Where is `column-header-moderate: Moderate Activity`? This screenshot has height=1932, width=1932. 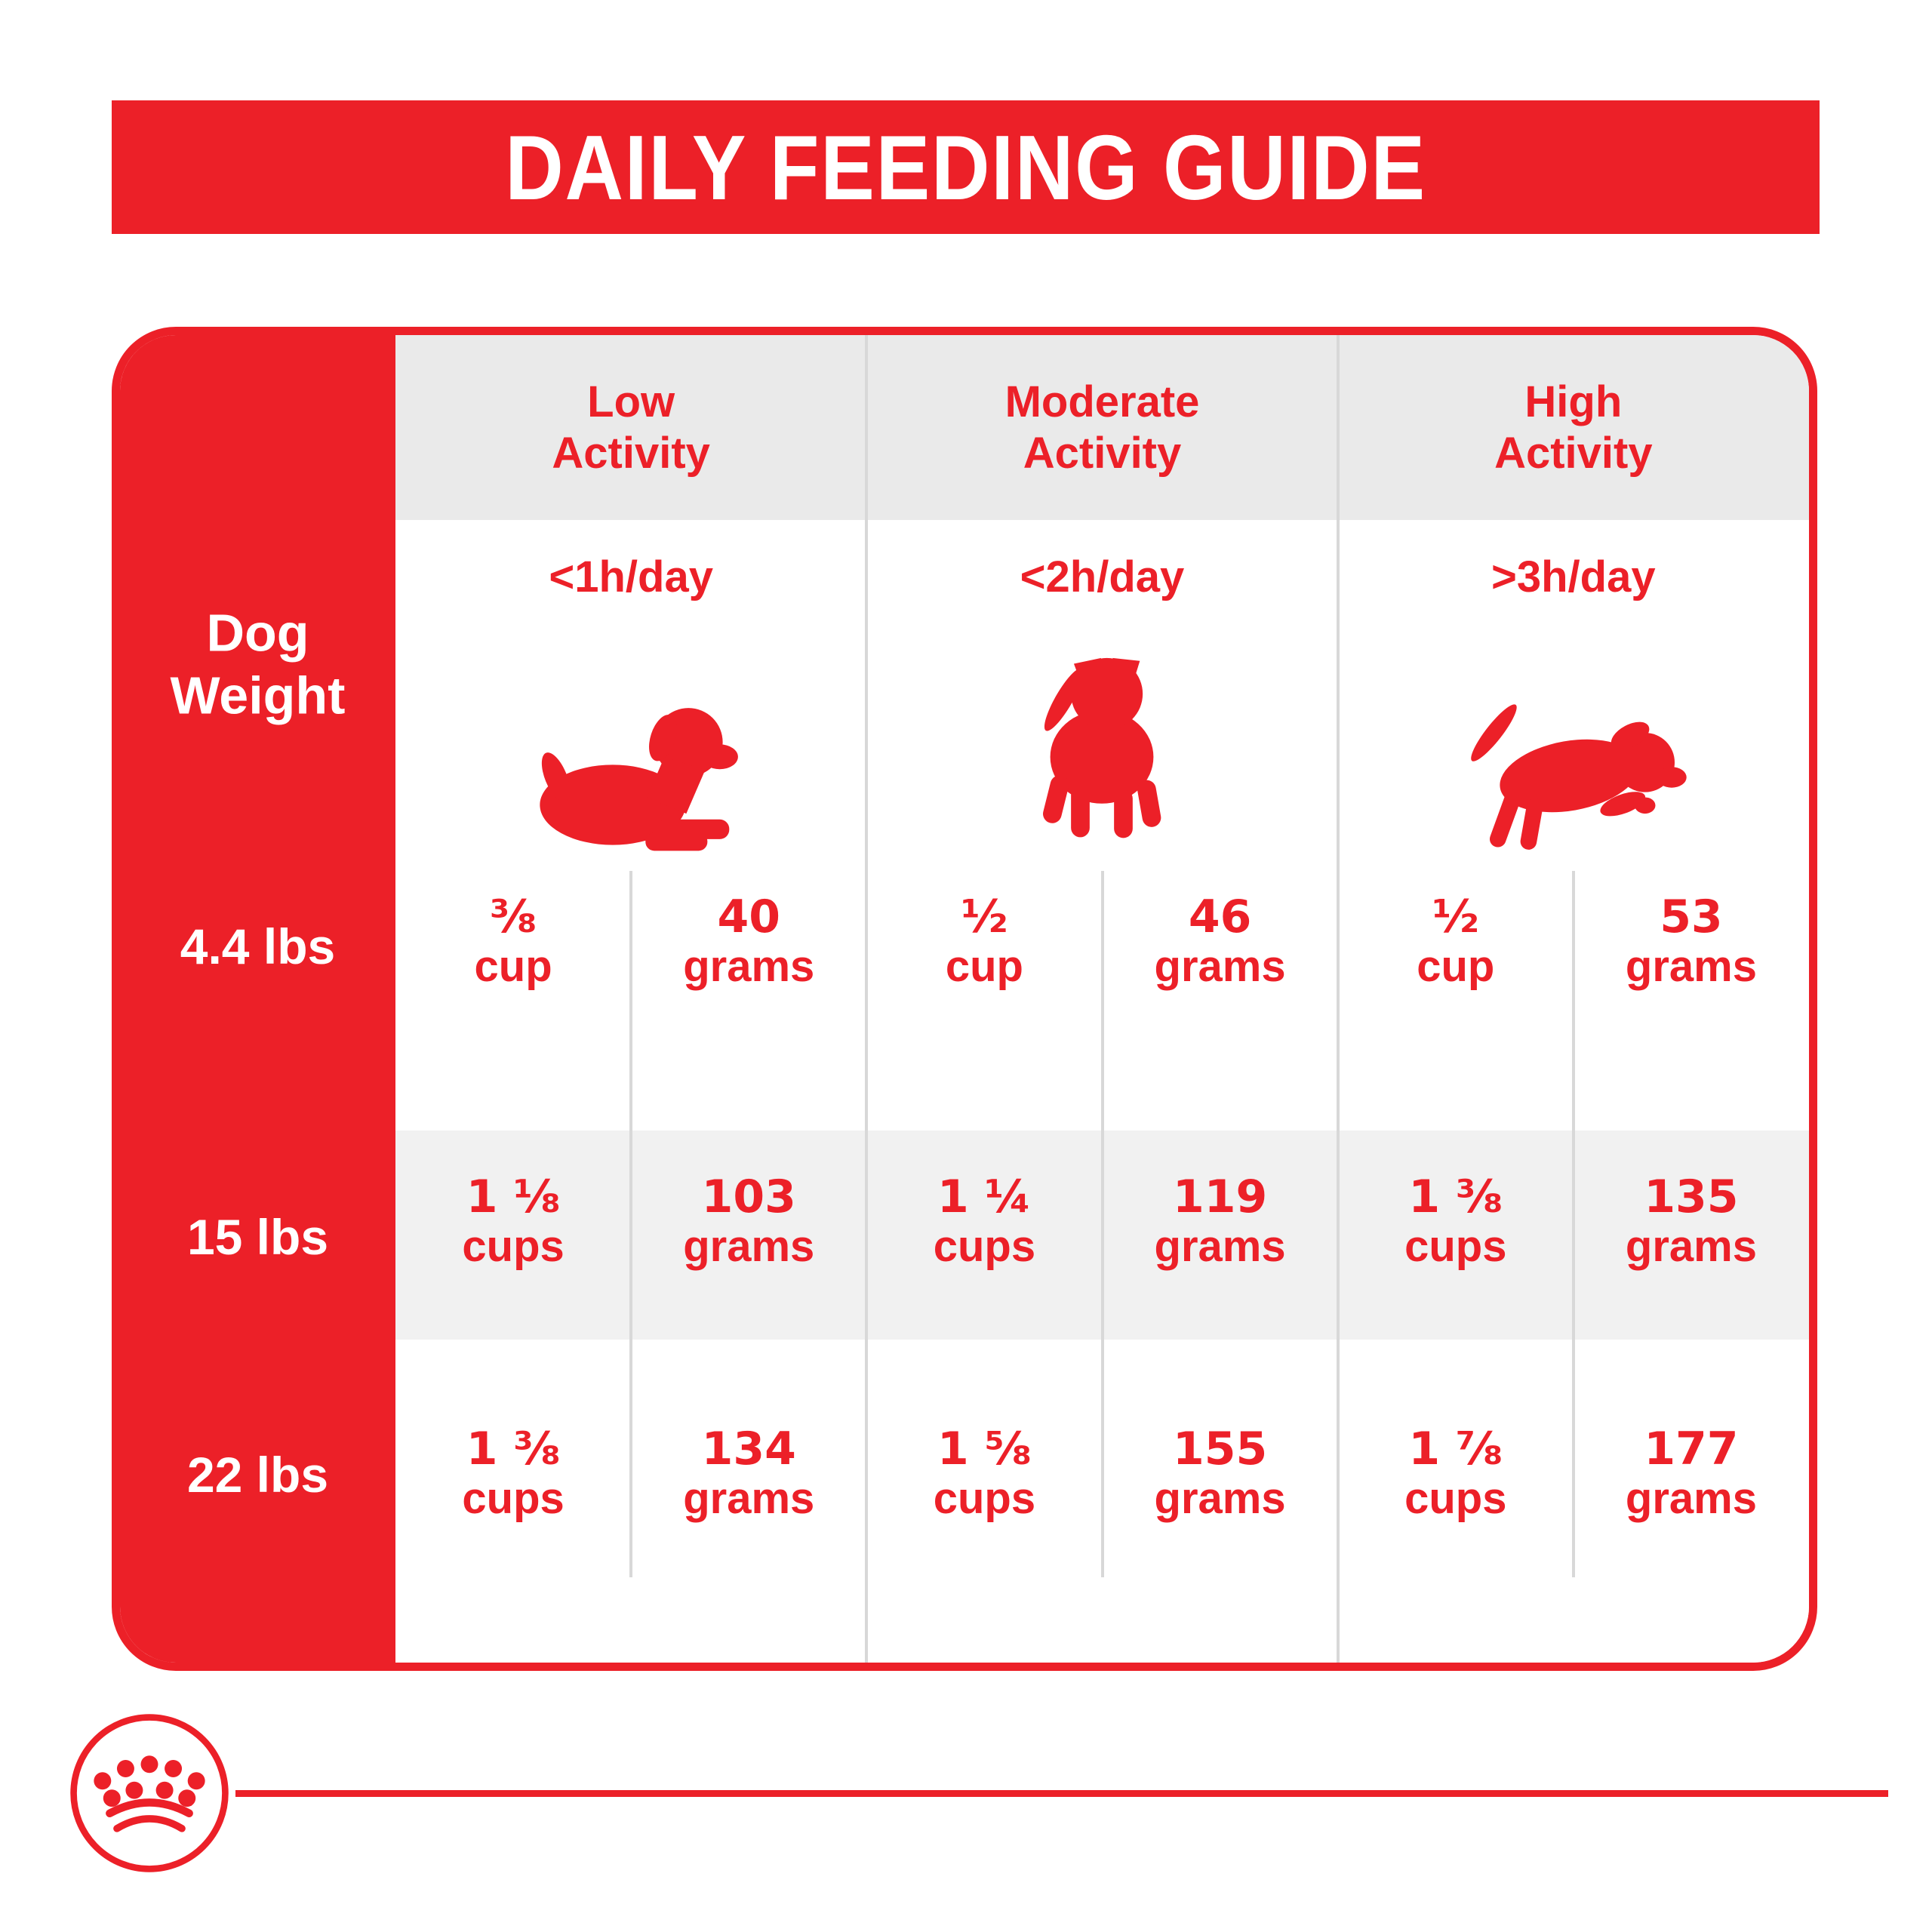
column-header-moderate: Moderate Activity is located at coordinates (1101, 427).